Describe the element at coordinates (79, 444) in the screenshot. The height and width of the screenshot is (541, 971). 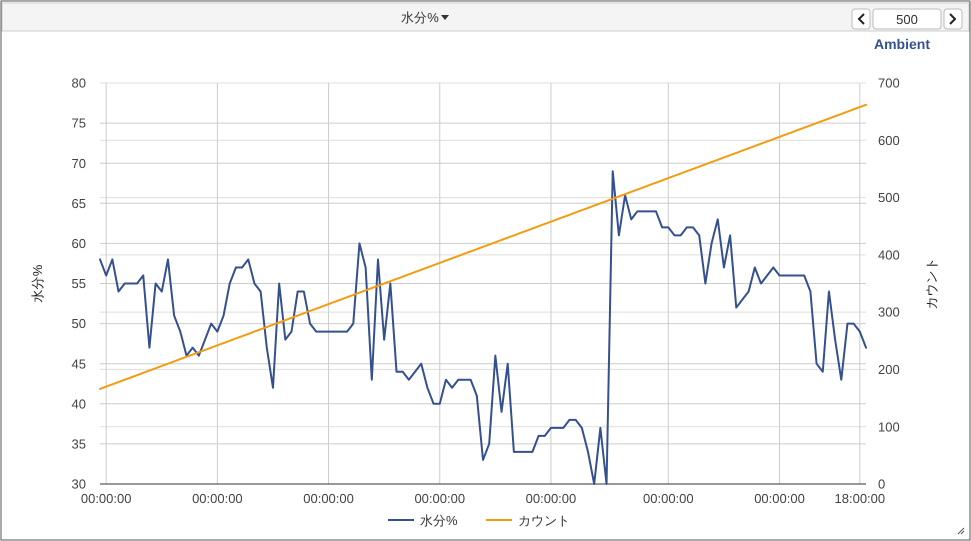
I see `y-tick-label: 35` at that location.